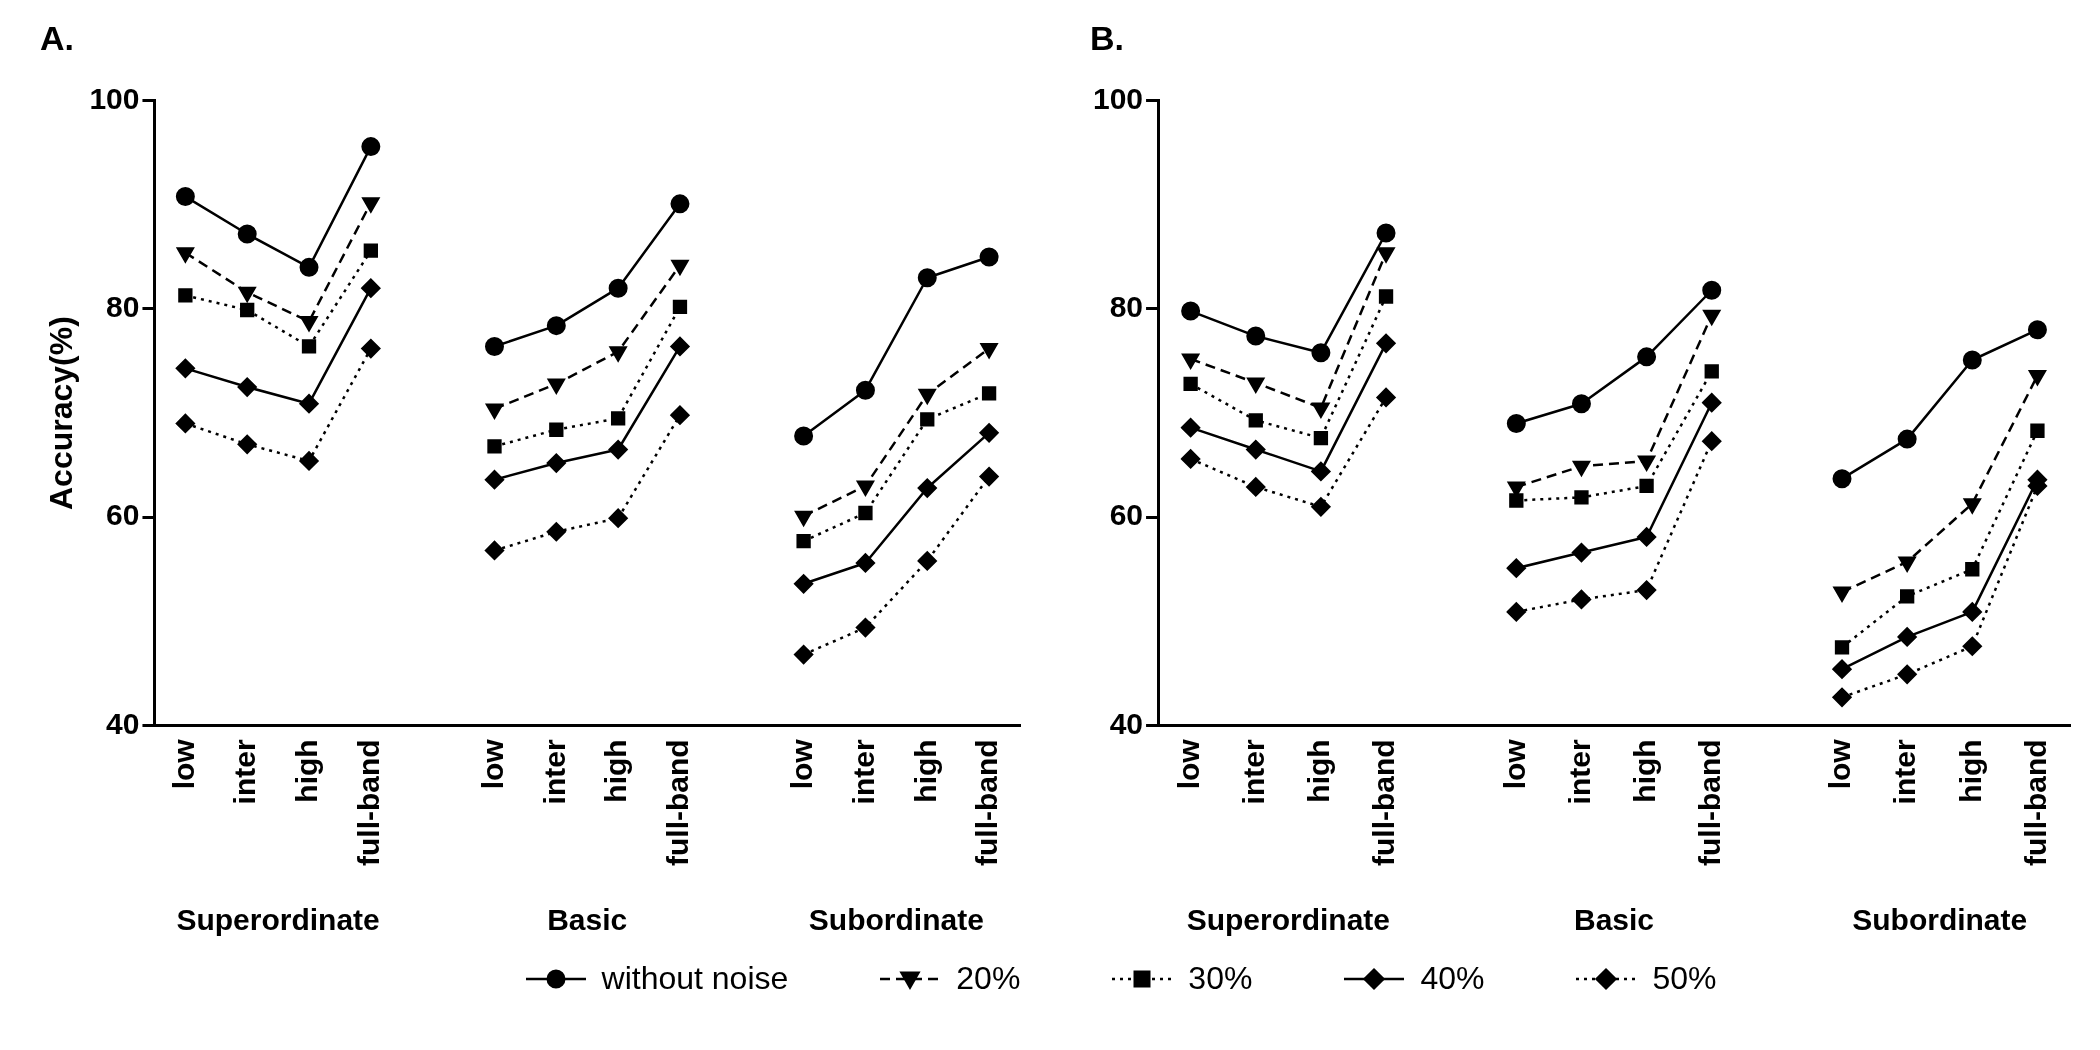 The height and width of the screenshot is (1050, 2100). Describe the element at coordinates (61, 413) in the screenshot. I see `y-axis-title: Accuracy(%)` at that location.